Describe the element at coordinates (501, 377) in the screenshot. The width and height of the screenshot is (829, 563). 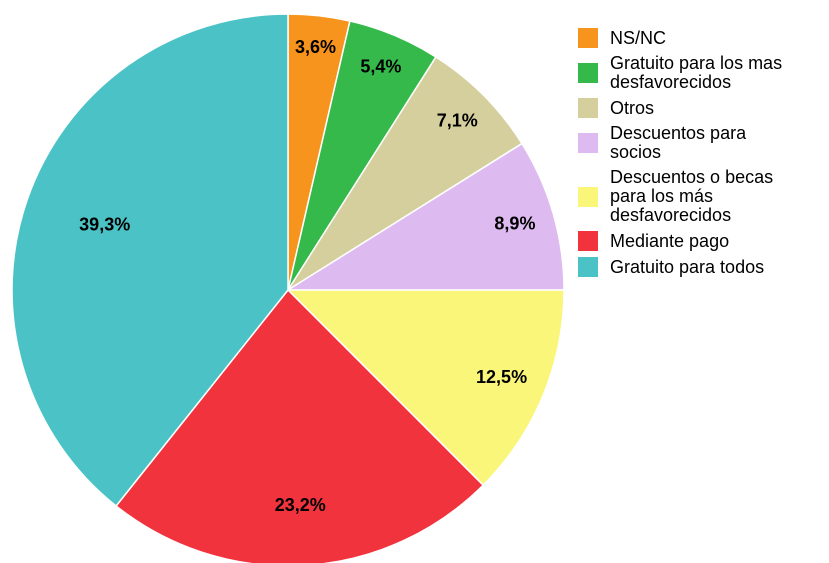
I see `data-label: 12,5%` at that location.